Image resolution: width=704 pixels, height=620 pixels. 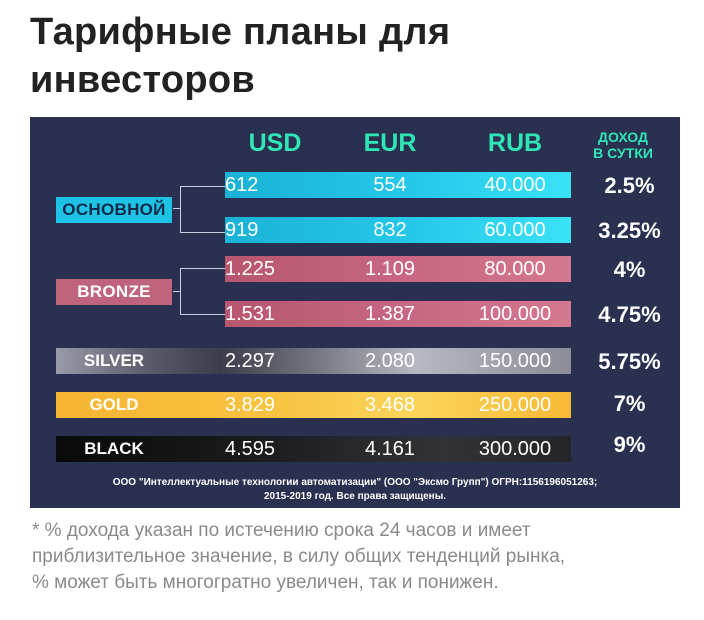 I want to click on header-eur: EUR, so click(x=390, y=143).